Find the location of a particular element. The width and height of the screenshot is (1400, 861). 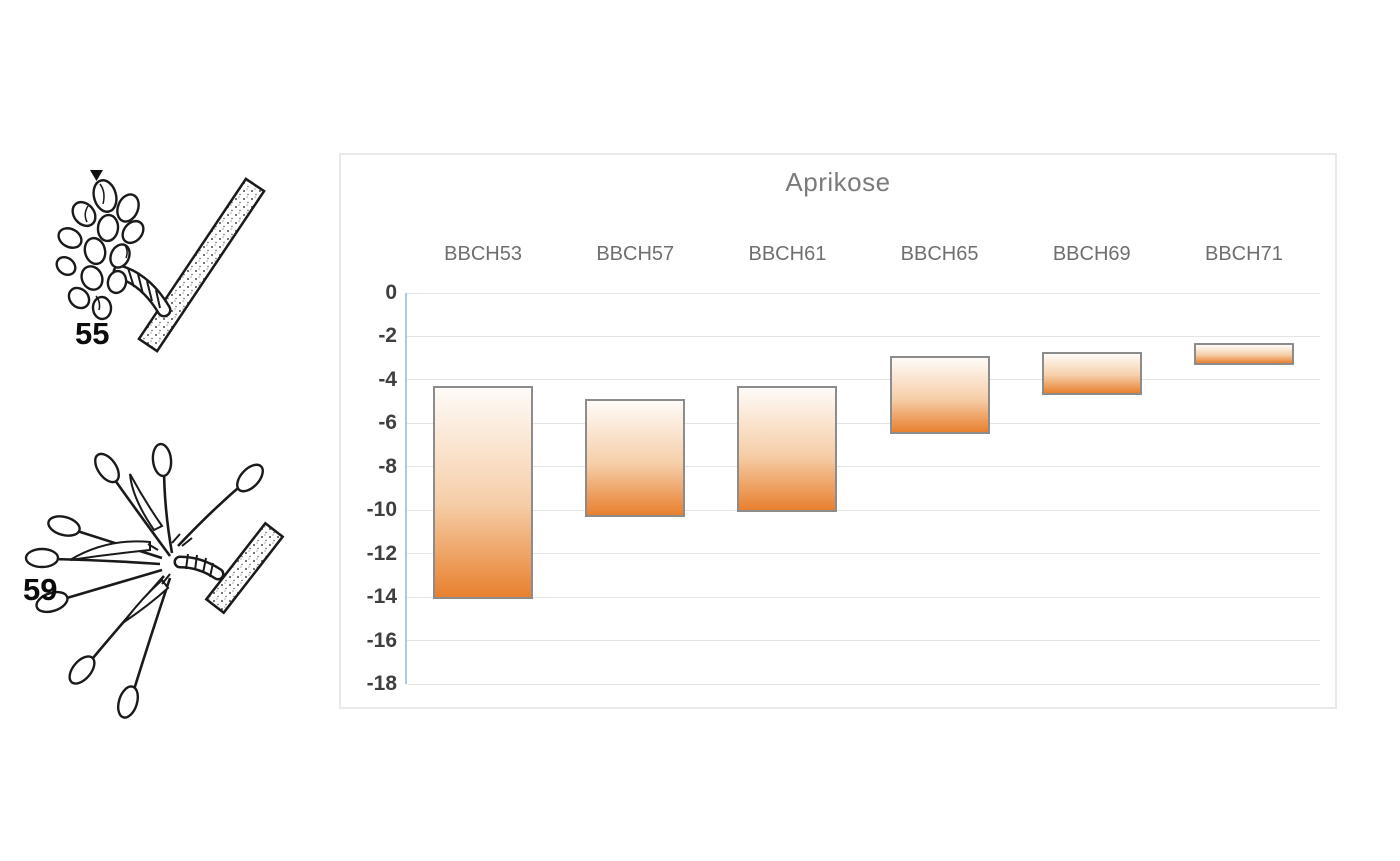

y-tick-label: -14 is located at coordinates (381, 597).